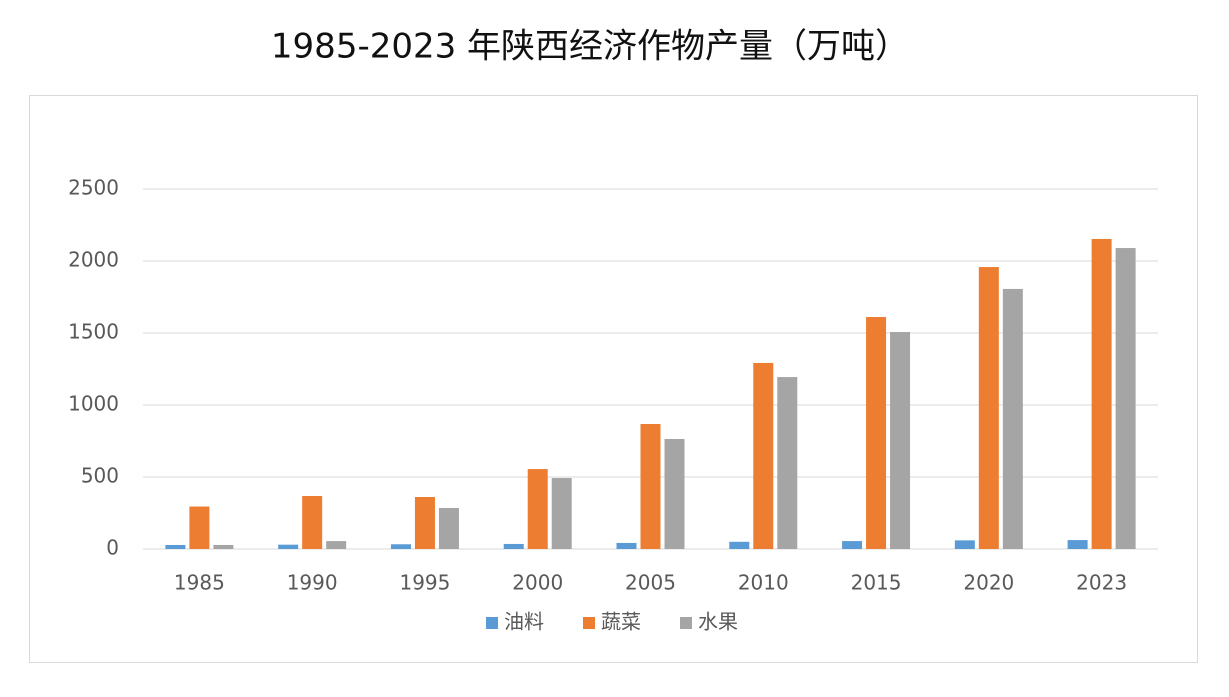 Image resolution: width=1229 pixels, height=697 pixels. I want to click on x-tick-label: 2023, so click(1101, 583).